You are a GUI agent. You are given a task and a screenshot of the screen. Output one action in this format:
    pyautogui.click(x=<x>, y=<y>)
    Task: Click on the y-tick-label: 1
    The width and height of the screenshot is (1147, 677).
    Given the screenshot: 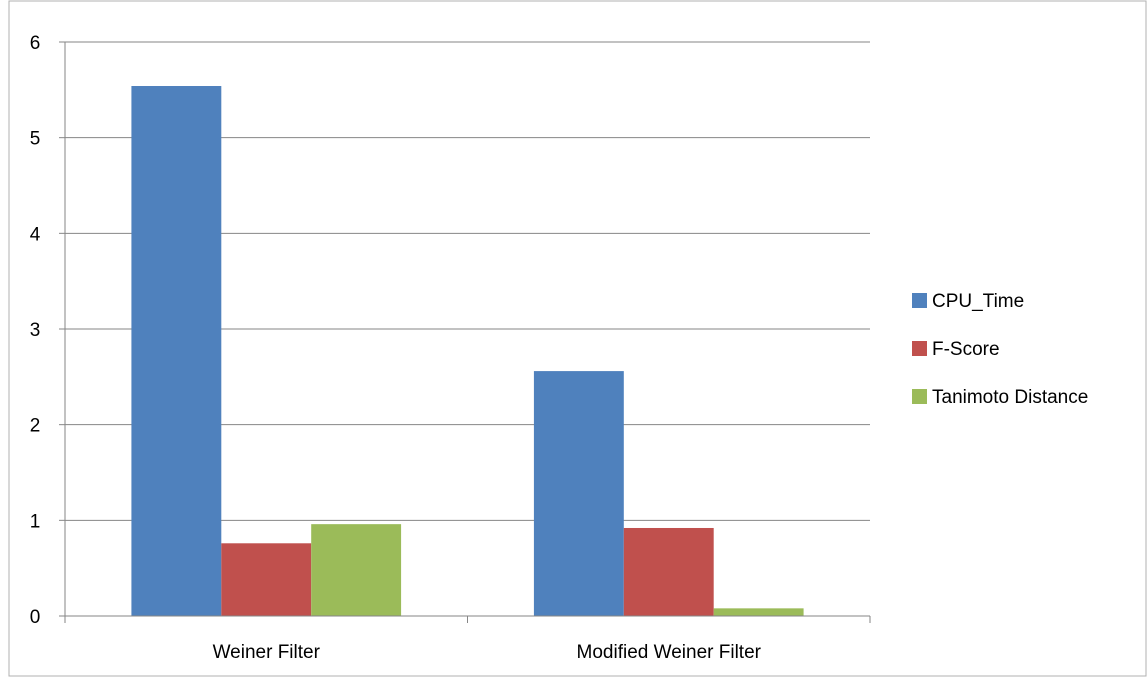 What is the action you would take?
    pyautogui.click(x=35, y=521)
    